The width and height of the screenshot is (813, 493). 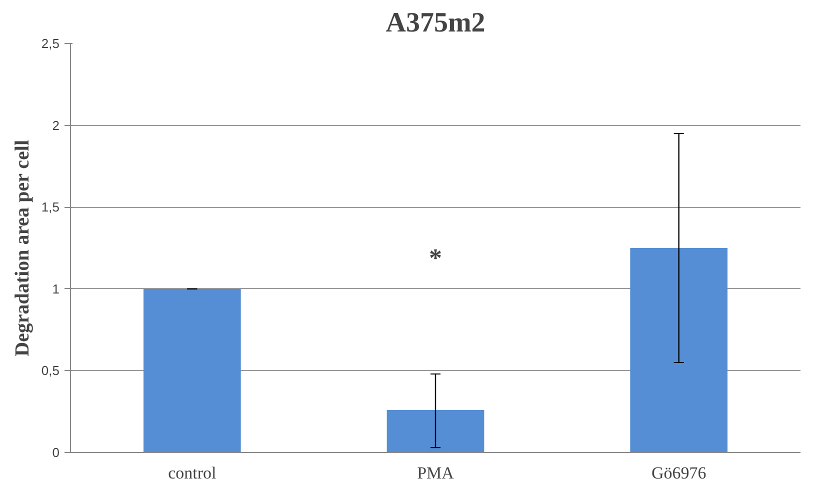 I want to click on y-tick-label: 2,5, so click(x=50, y=43).